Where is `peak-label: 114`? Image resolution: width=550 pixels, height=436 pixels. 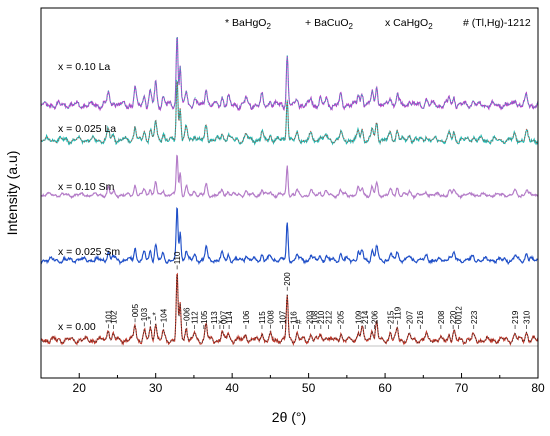
peak-label: 114 is located at coordinates (229, 317).